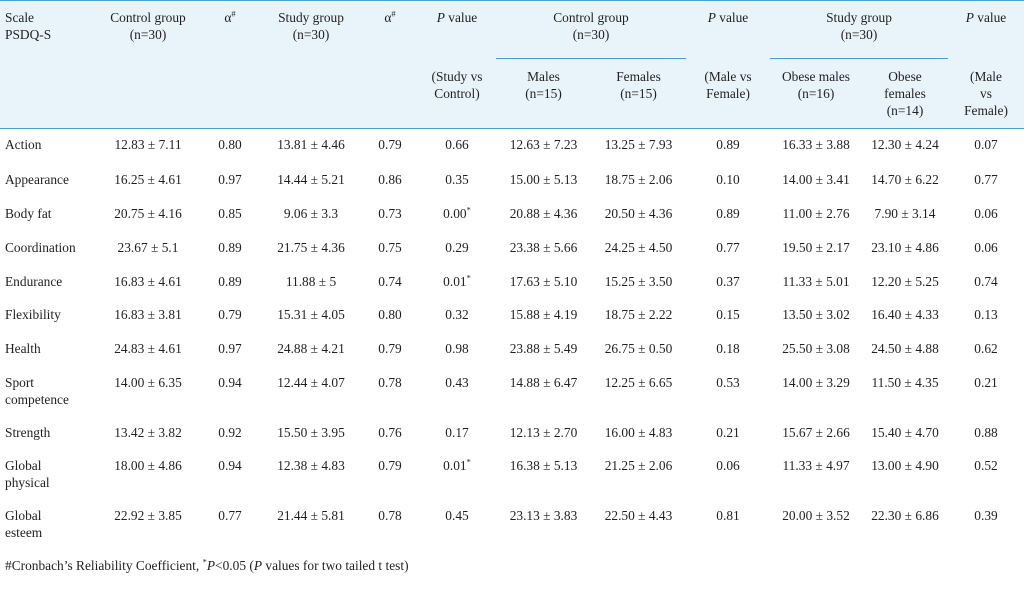 Image resolution: width=1024 pixels, height=591 pixels. Describe the element at coordinates (638, 213) in the screenshot. I see `row-2-f: 20.50 ± 4.36` at that location.